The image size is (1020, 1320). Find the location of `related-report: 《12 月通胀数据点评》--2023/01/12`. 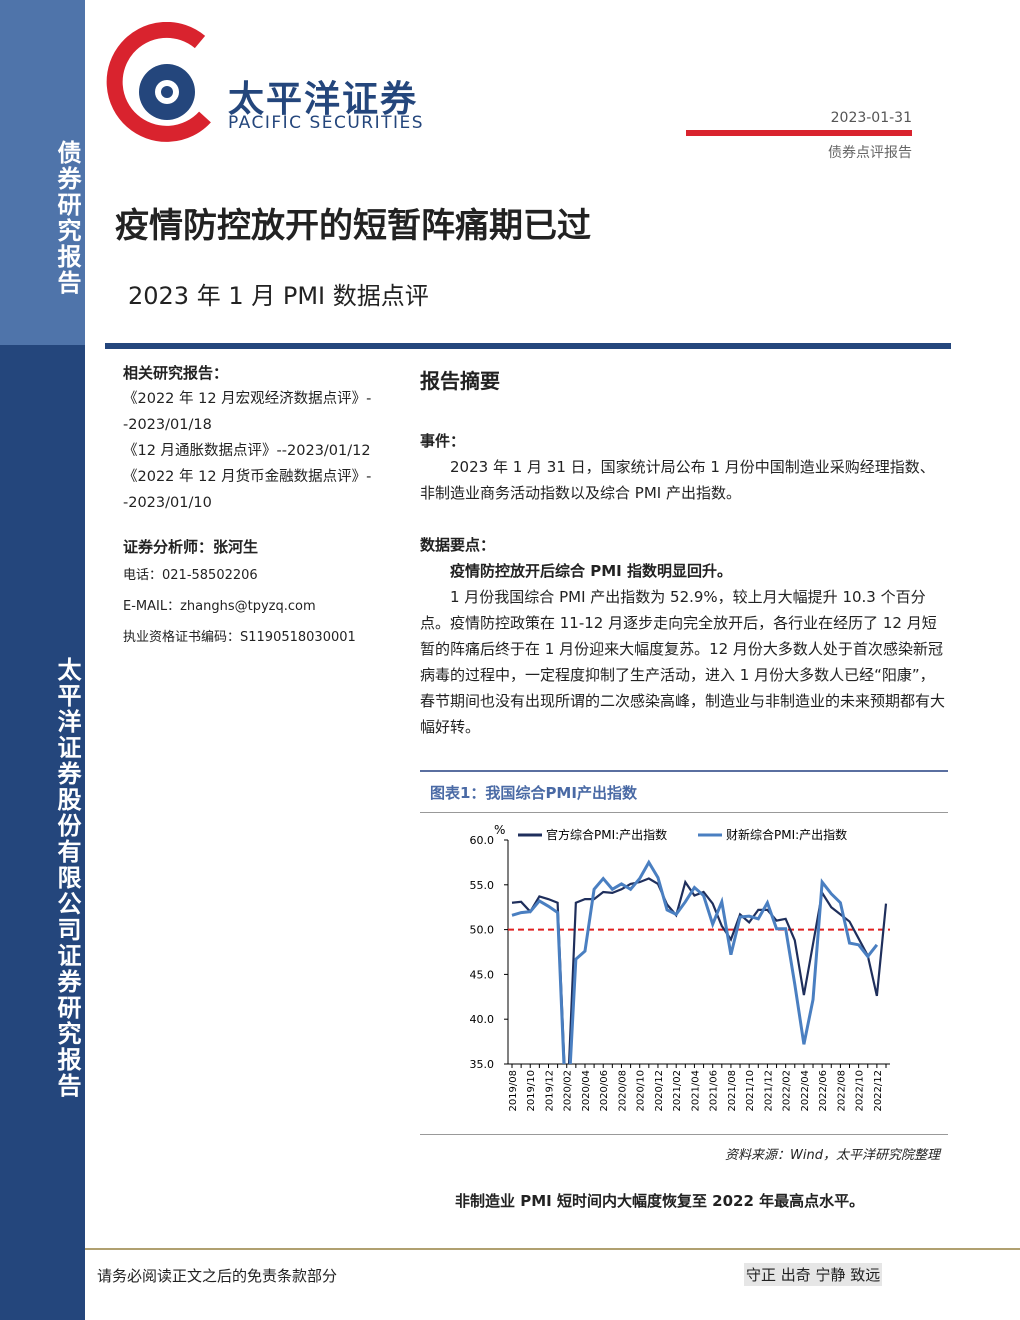

related-report: 《12 月通胀数据点评》--2023/01/12 is located at coordinates (247, 451).